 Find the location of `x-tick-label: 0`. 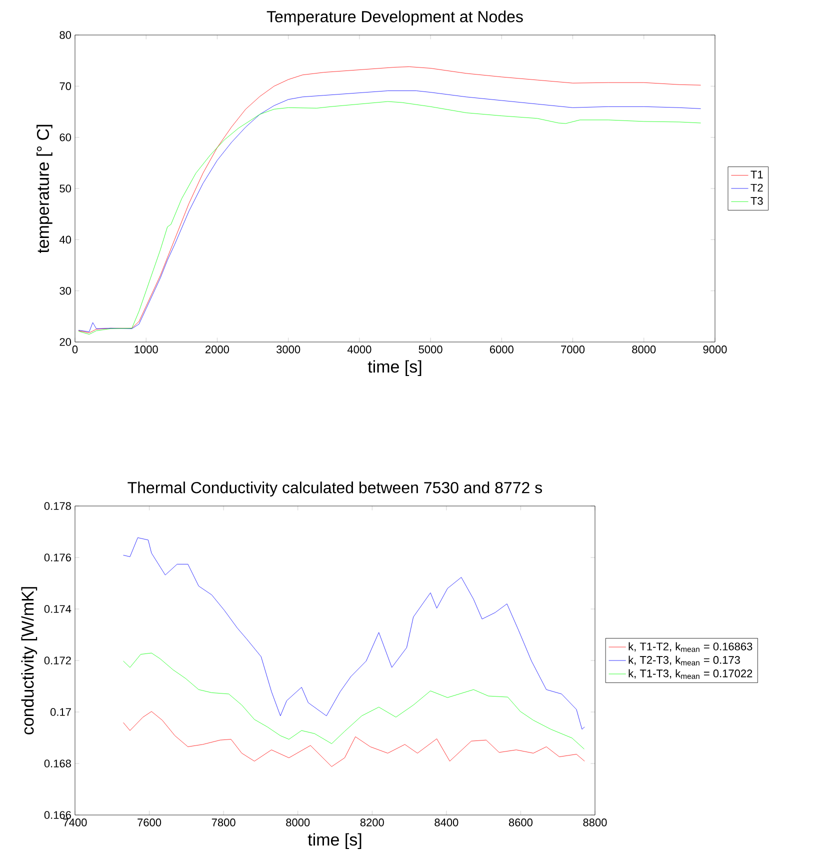

x-tick-label: 0 is located at coordinates (75, 350).